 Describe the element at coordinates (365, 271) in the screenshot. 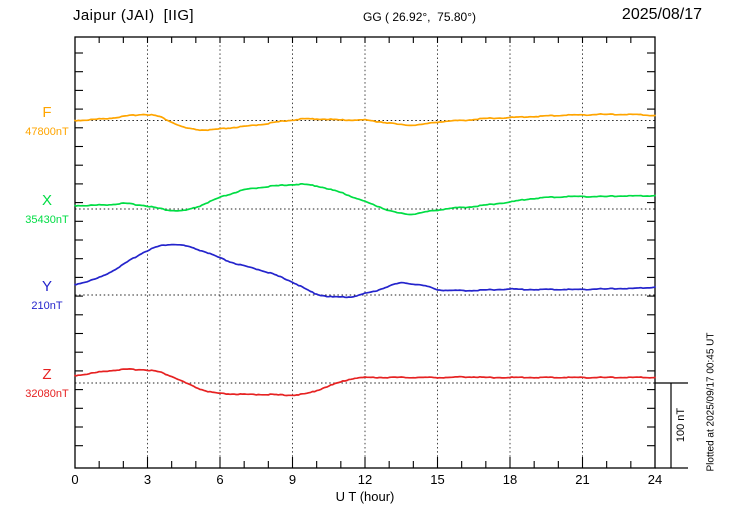

I see `trace-y` at that location.